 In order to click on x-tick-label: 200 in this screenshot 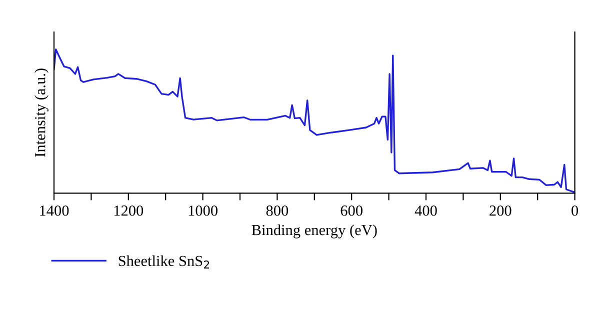, I will do `click(501, 210)`.